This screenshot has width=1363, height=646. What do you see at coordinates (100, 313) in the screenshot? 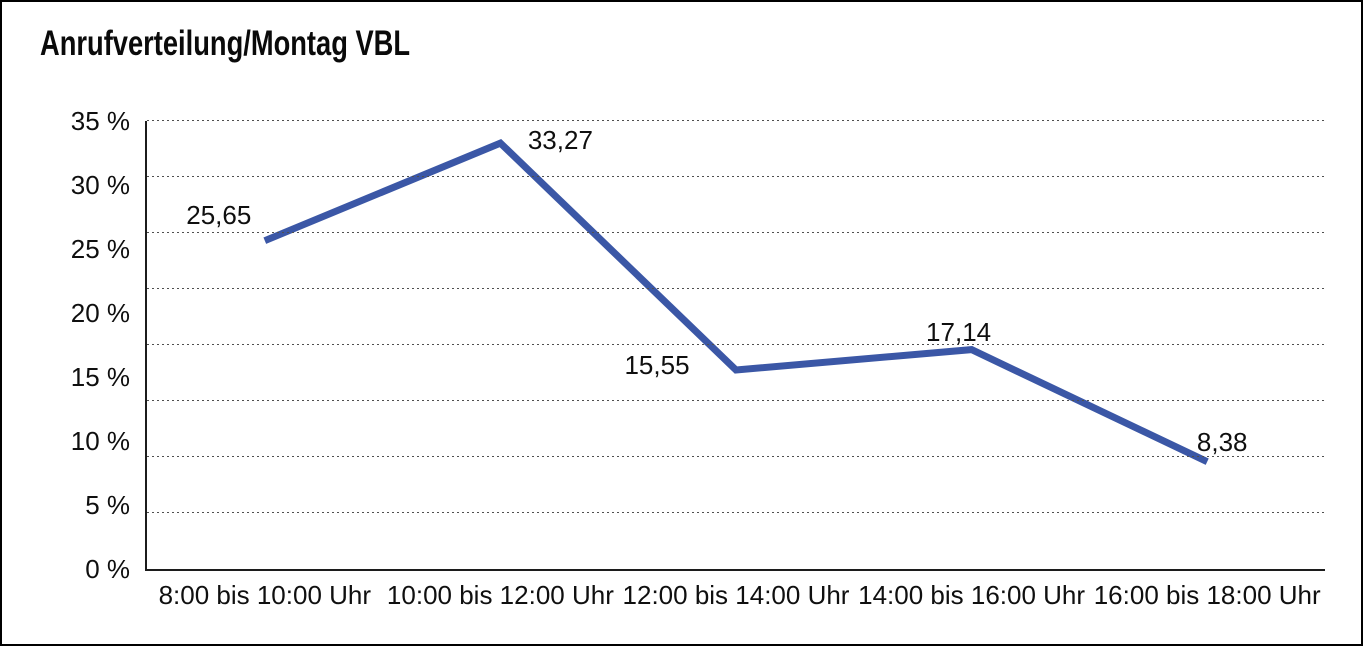
I see `y-tick-label: 20 %` at bounding box center [100, 313].